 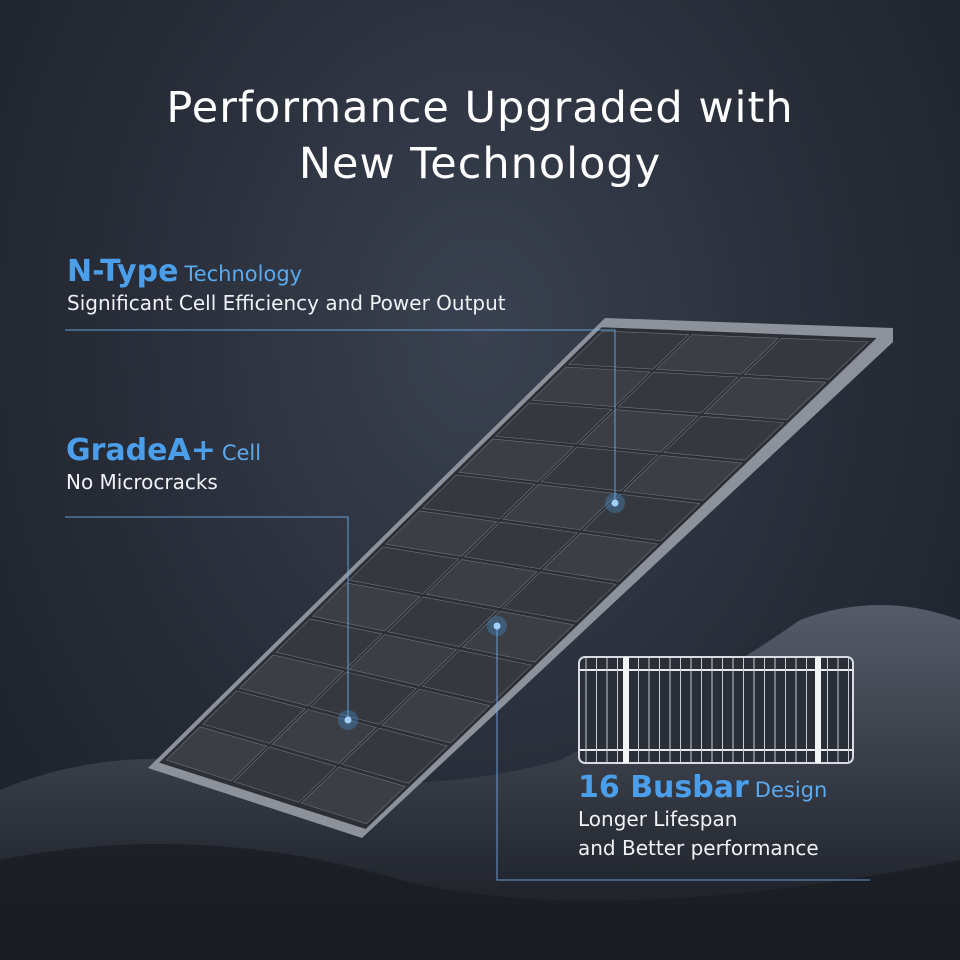 What do you see at coordinates (480, 164) in the screenshot?
I see `title-line-2: New Technology` at bounding box center [480, 164].